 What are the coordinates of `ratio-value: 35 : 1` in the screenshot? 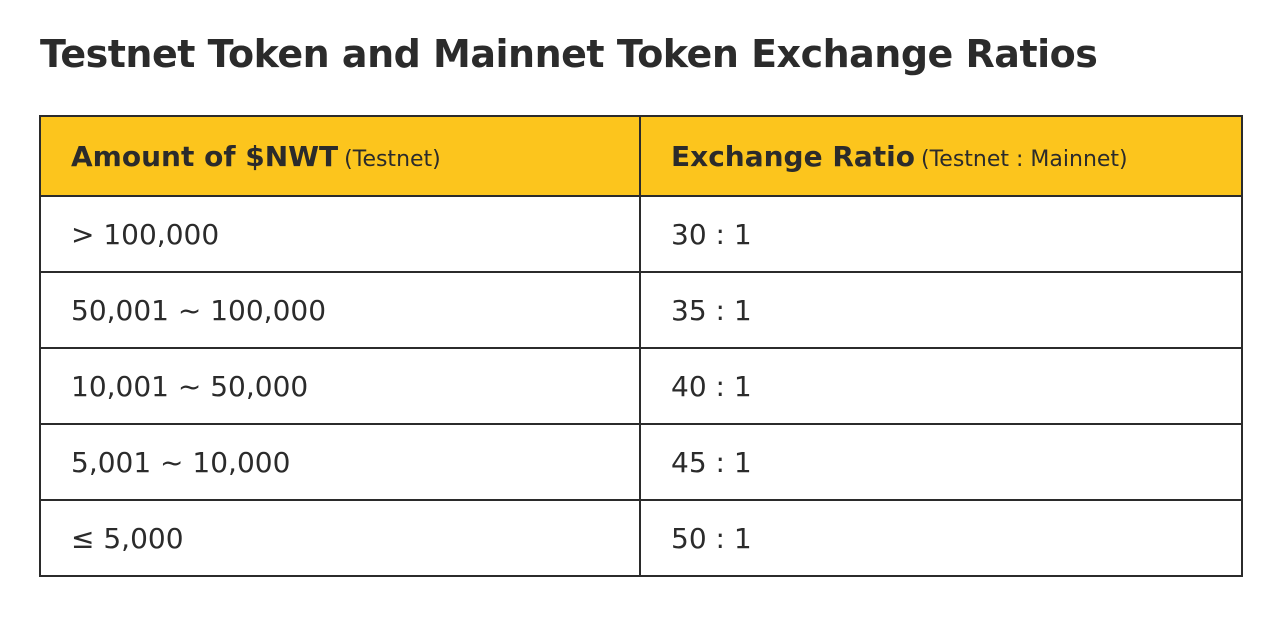 It's located at (711, 310).